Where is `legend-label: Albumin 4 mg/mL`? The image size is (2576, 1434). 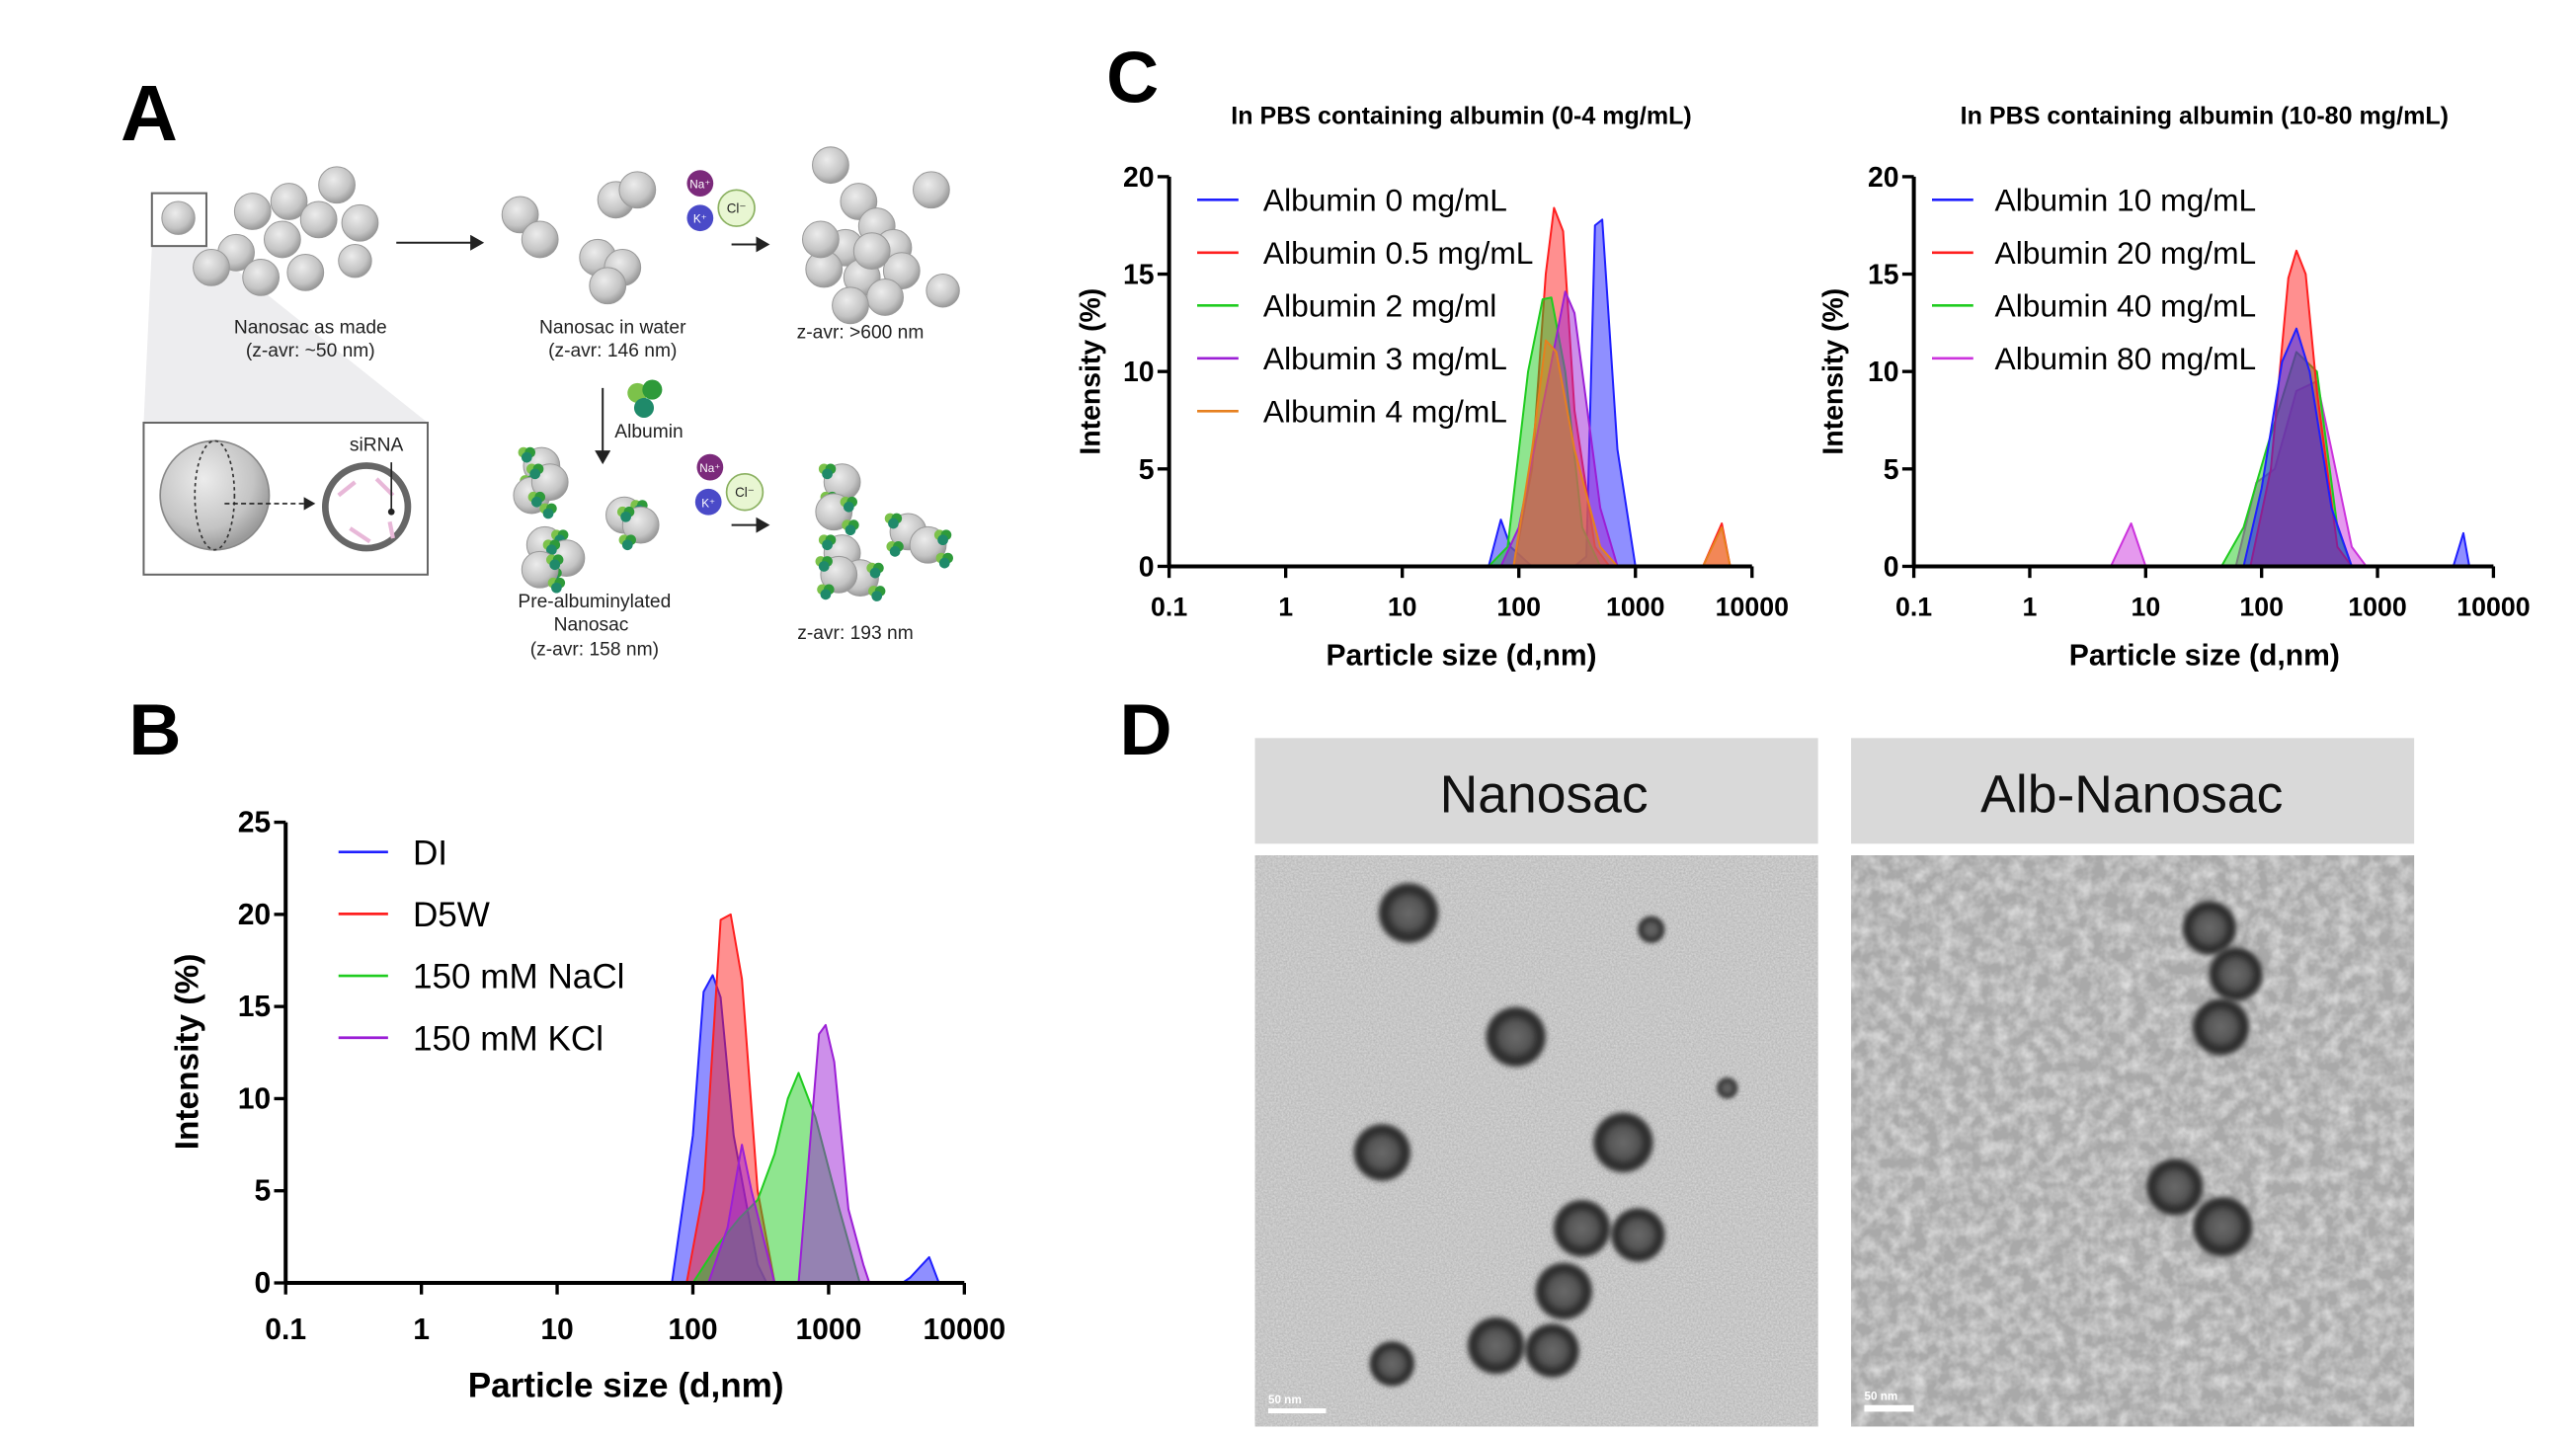 legend-label: Albumin 4 mg/mL is located at coordinates (1385, 412).